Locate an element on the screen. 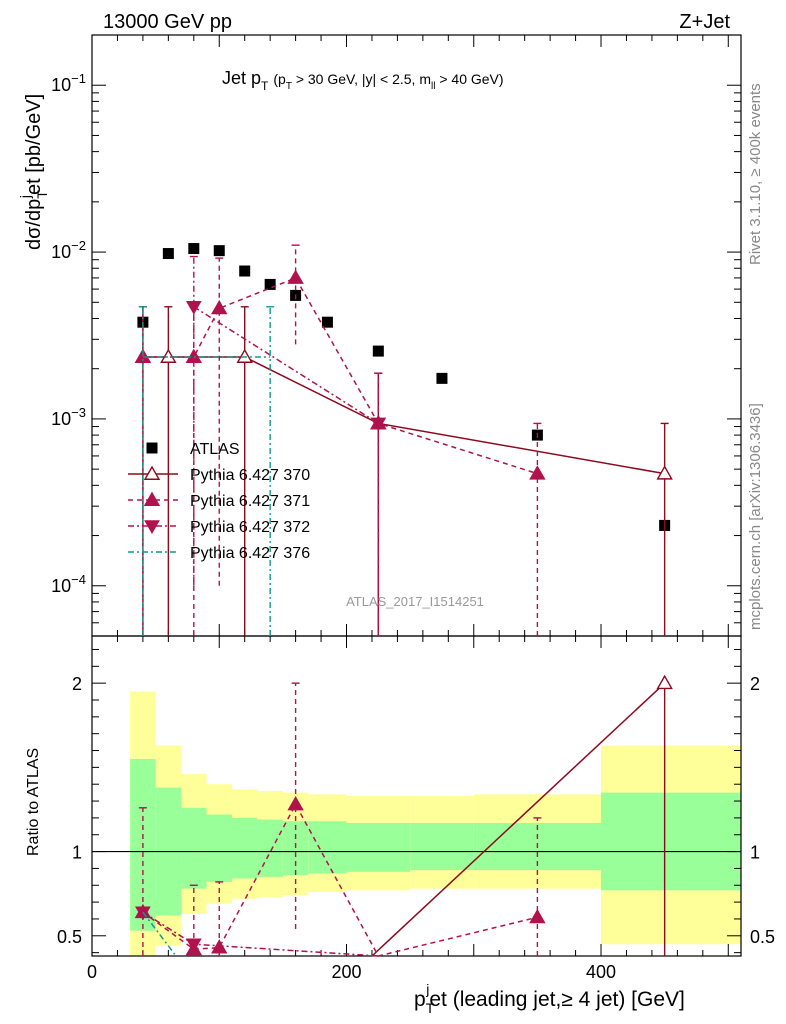  legend-label: ATLAS is located at coordinates (215, 449).